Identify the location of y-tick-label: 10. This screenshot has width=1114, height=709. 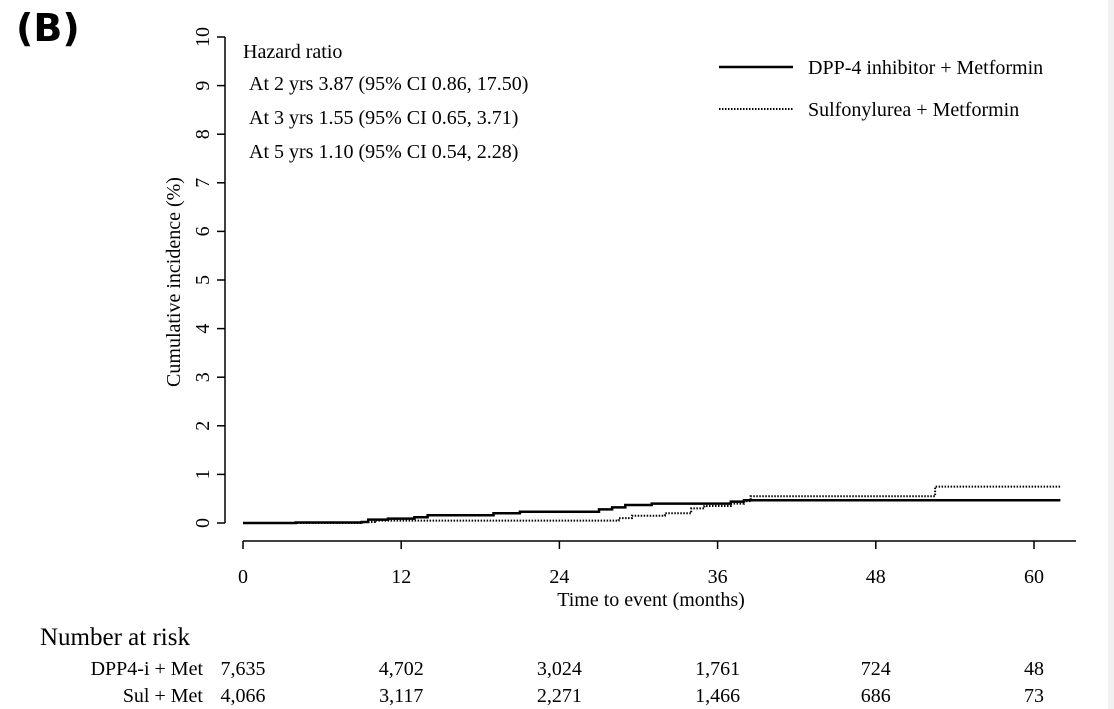
(203, 37).